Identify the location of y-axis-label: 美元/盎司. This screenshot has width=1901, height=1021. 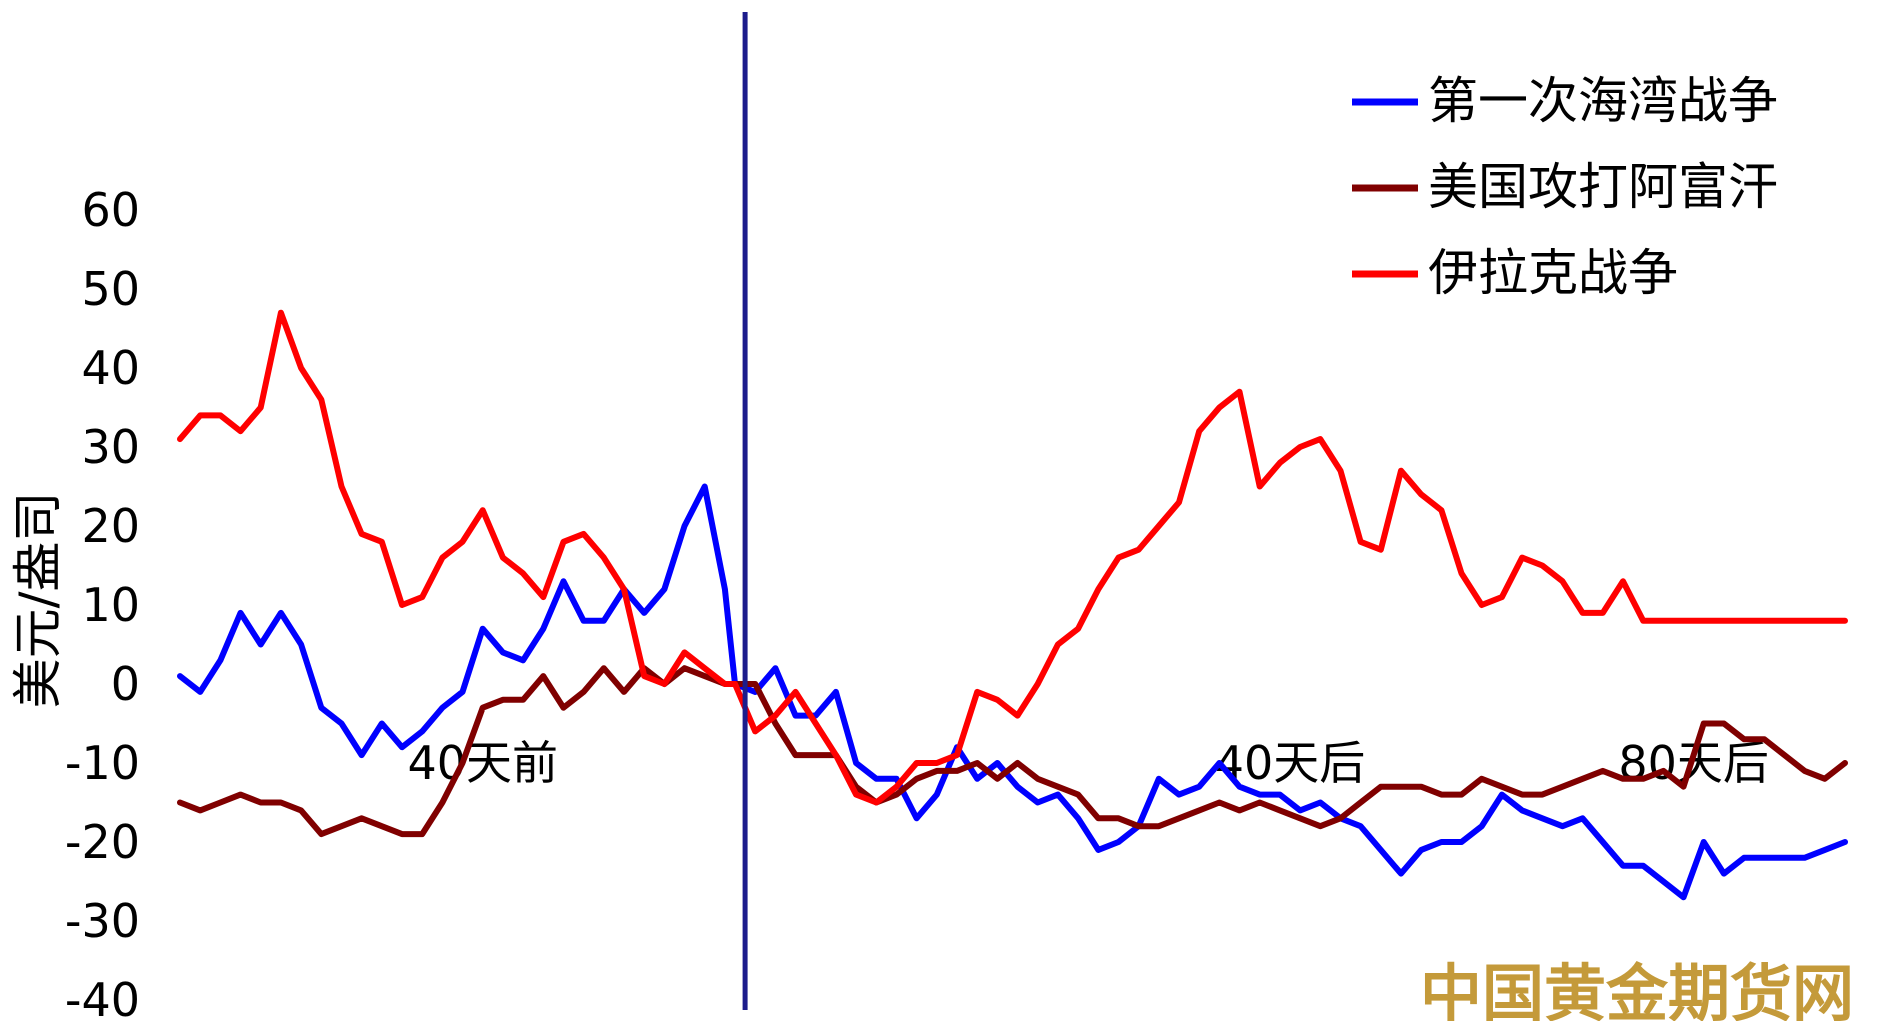
(38, 600).